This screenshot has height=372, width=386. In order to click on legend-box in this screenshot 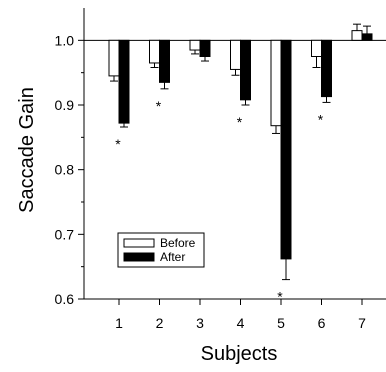, I will do `click(161, 250)`.